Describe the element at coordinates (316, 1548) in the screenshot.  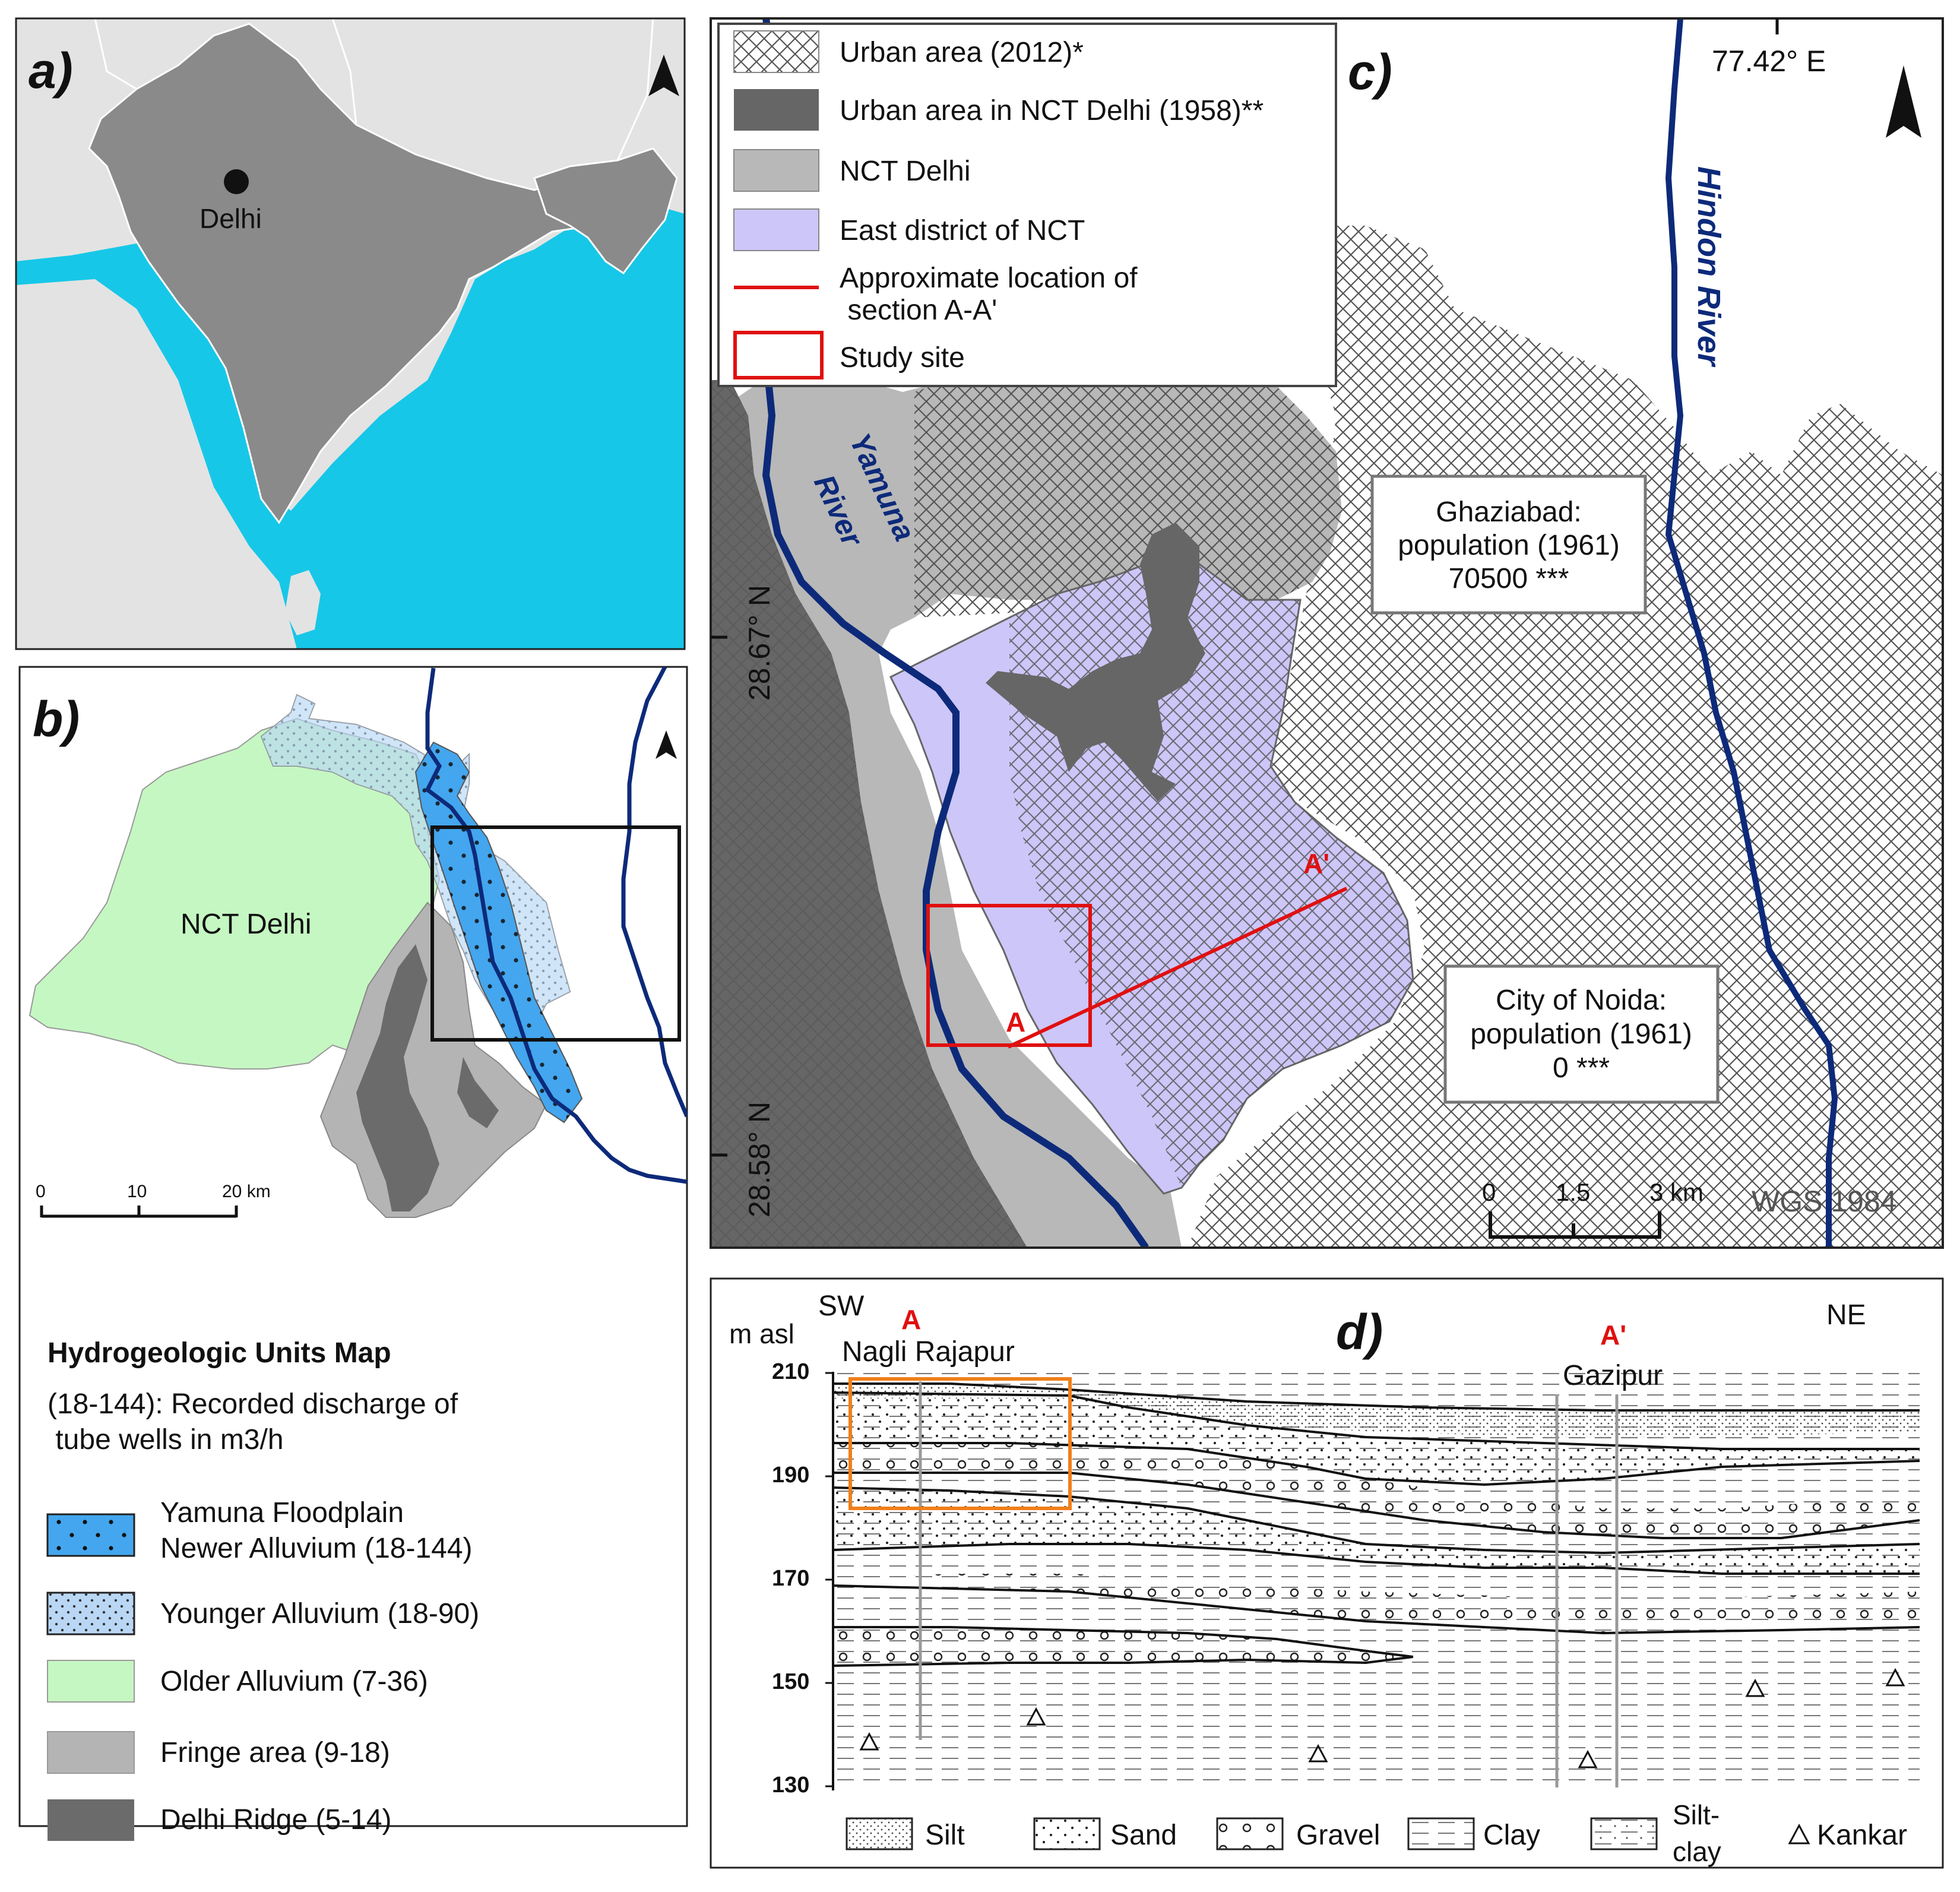
I see `legend-floodplain-line-2: Newer Alluvium (18-144)` at that location.